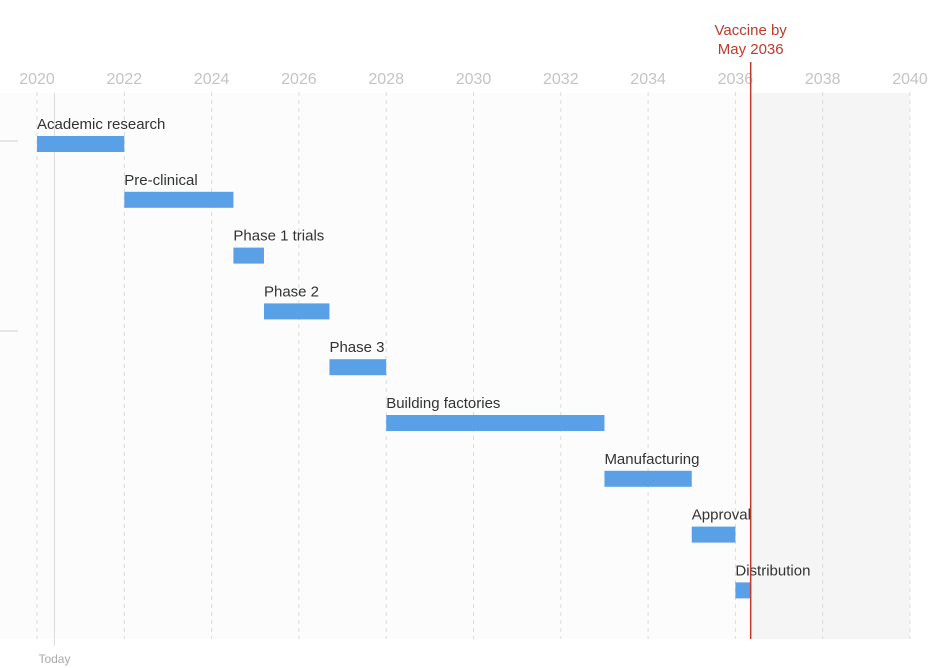 The height and width of the screenshot is (668, 936). I want to click on x-tick-label: 2034, so click(648, 79).